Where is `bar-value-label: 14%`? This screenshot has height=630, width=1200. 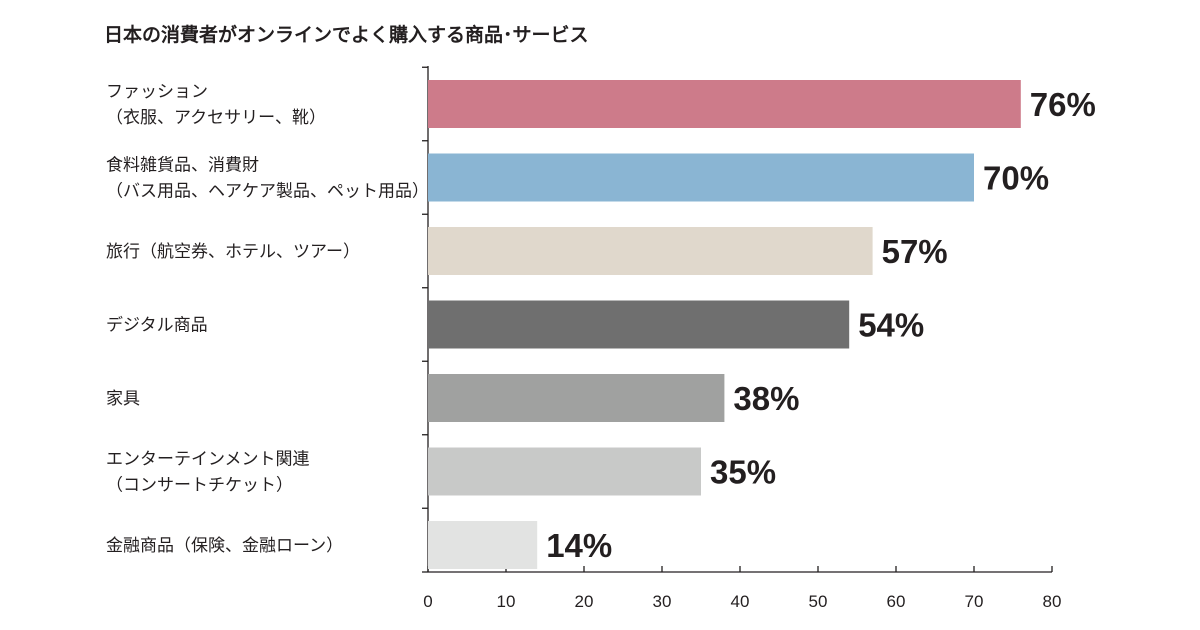 bar-value-label: 14% is located at coordinates (579, 545).